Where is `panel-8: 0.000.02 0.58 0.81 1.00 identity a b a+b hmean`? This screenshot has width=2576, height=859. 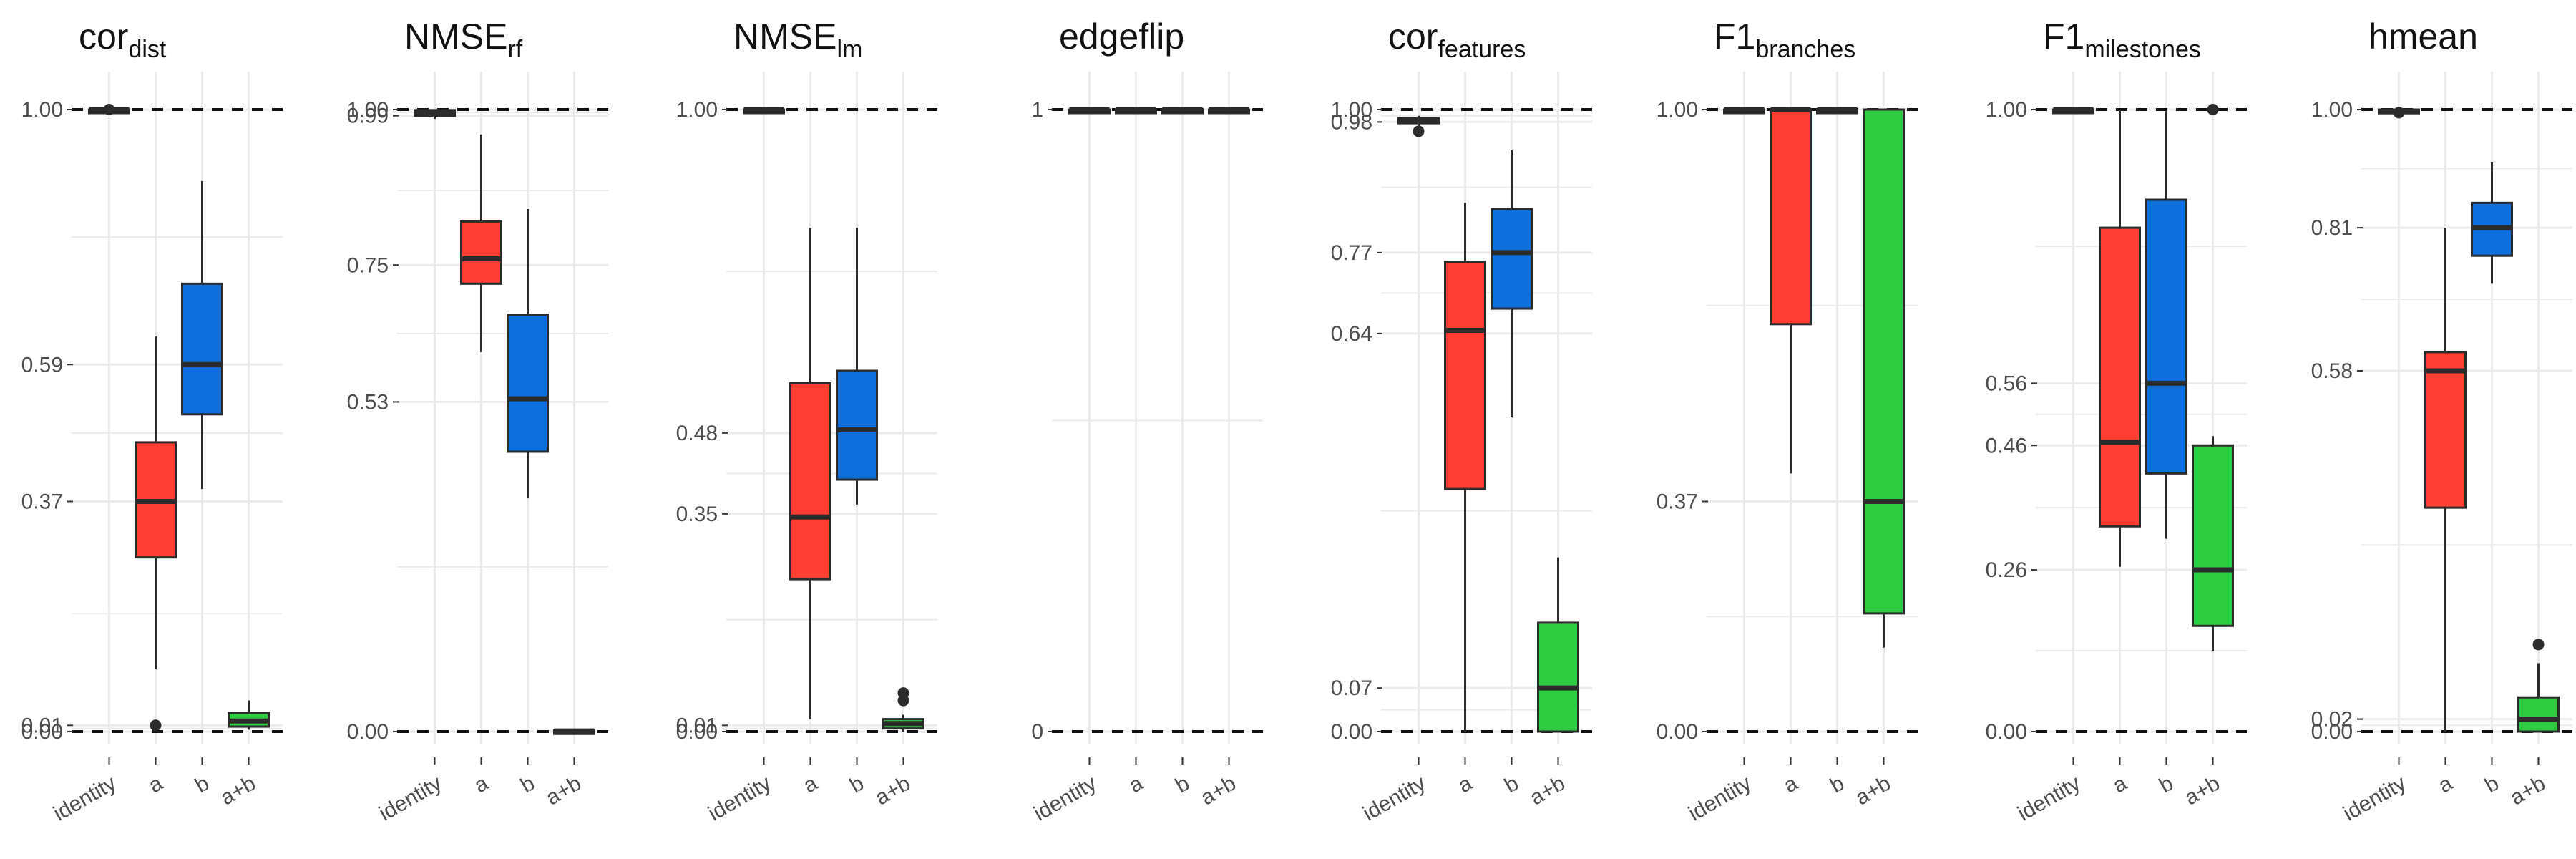
panel-8: 0.000.02 0.58 0.81 1.00 identity a b a+b hmean is located at coordinates (2441, 421).